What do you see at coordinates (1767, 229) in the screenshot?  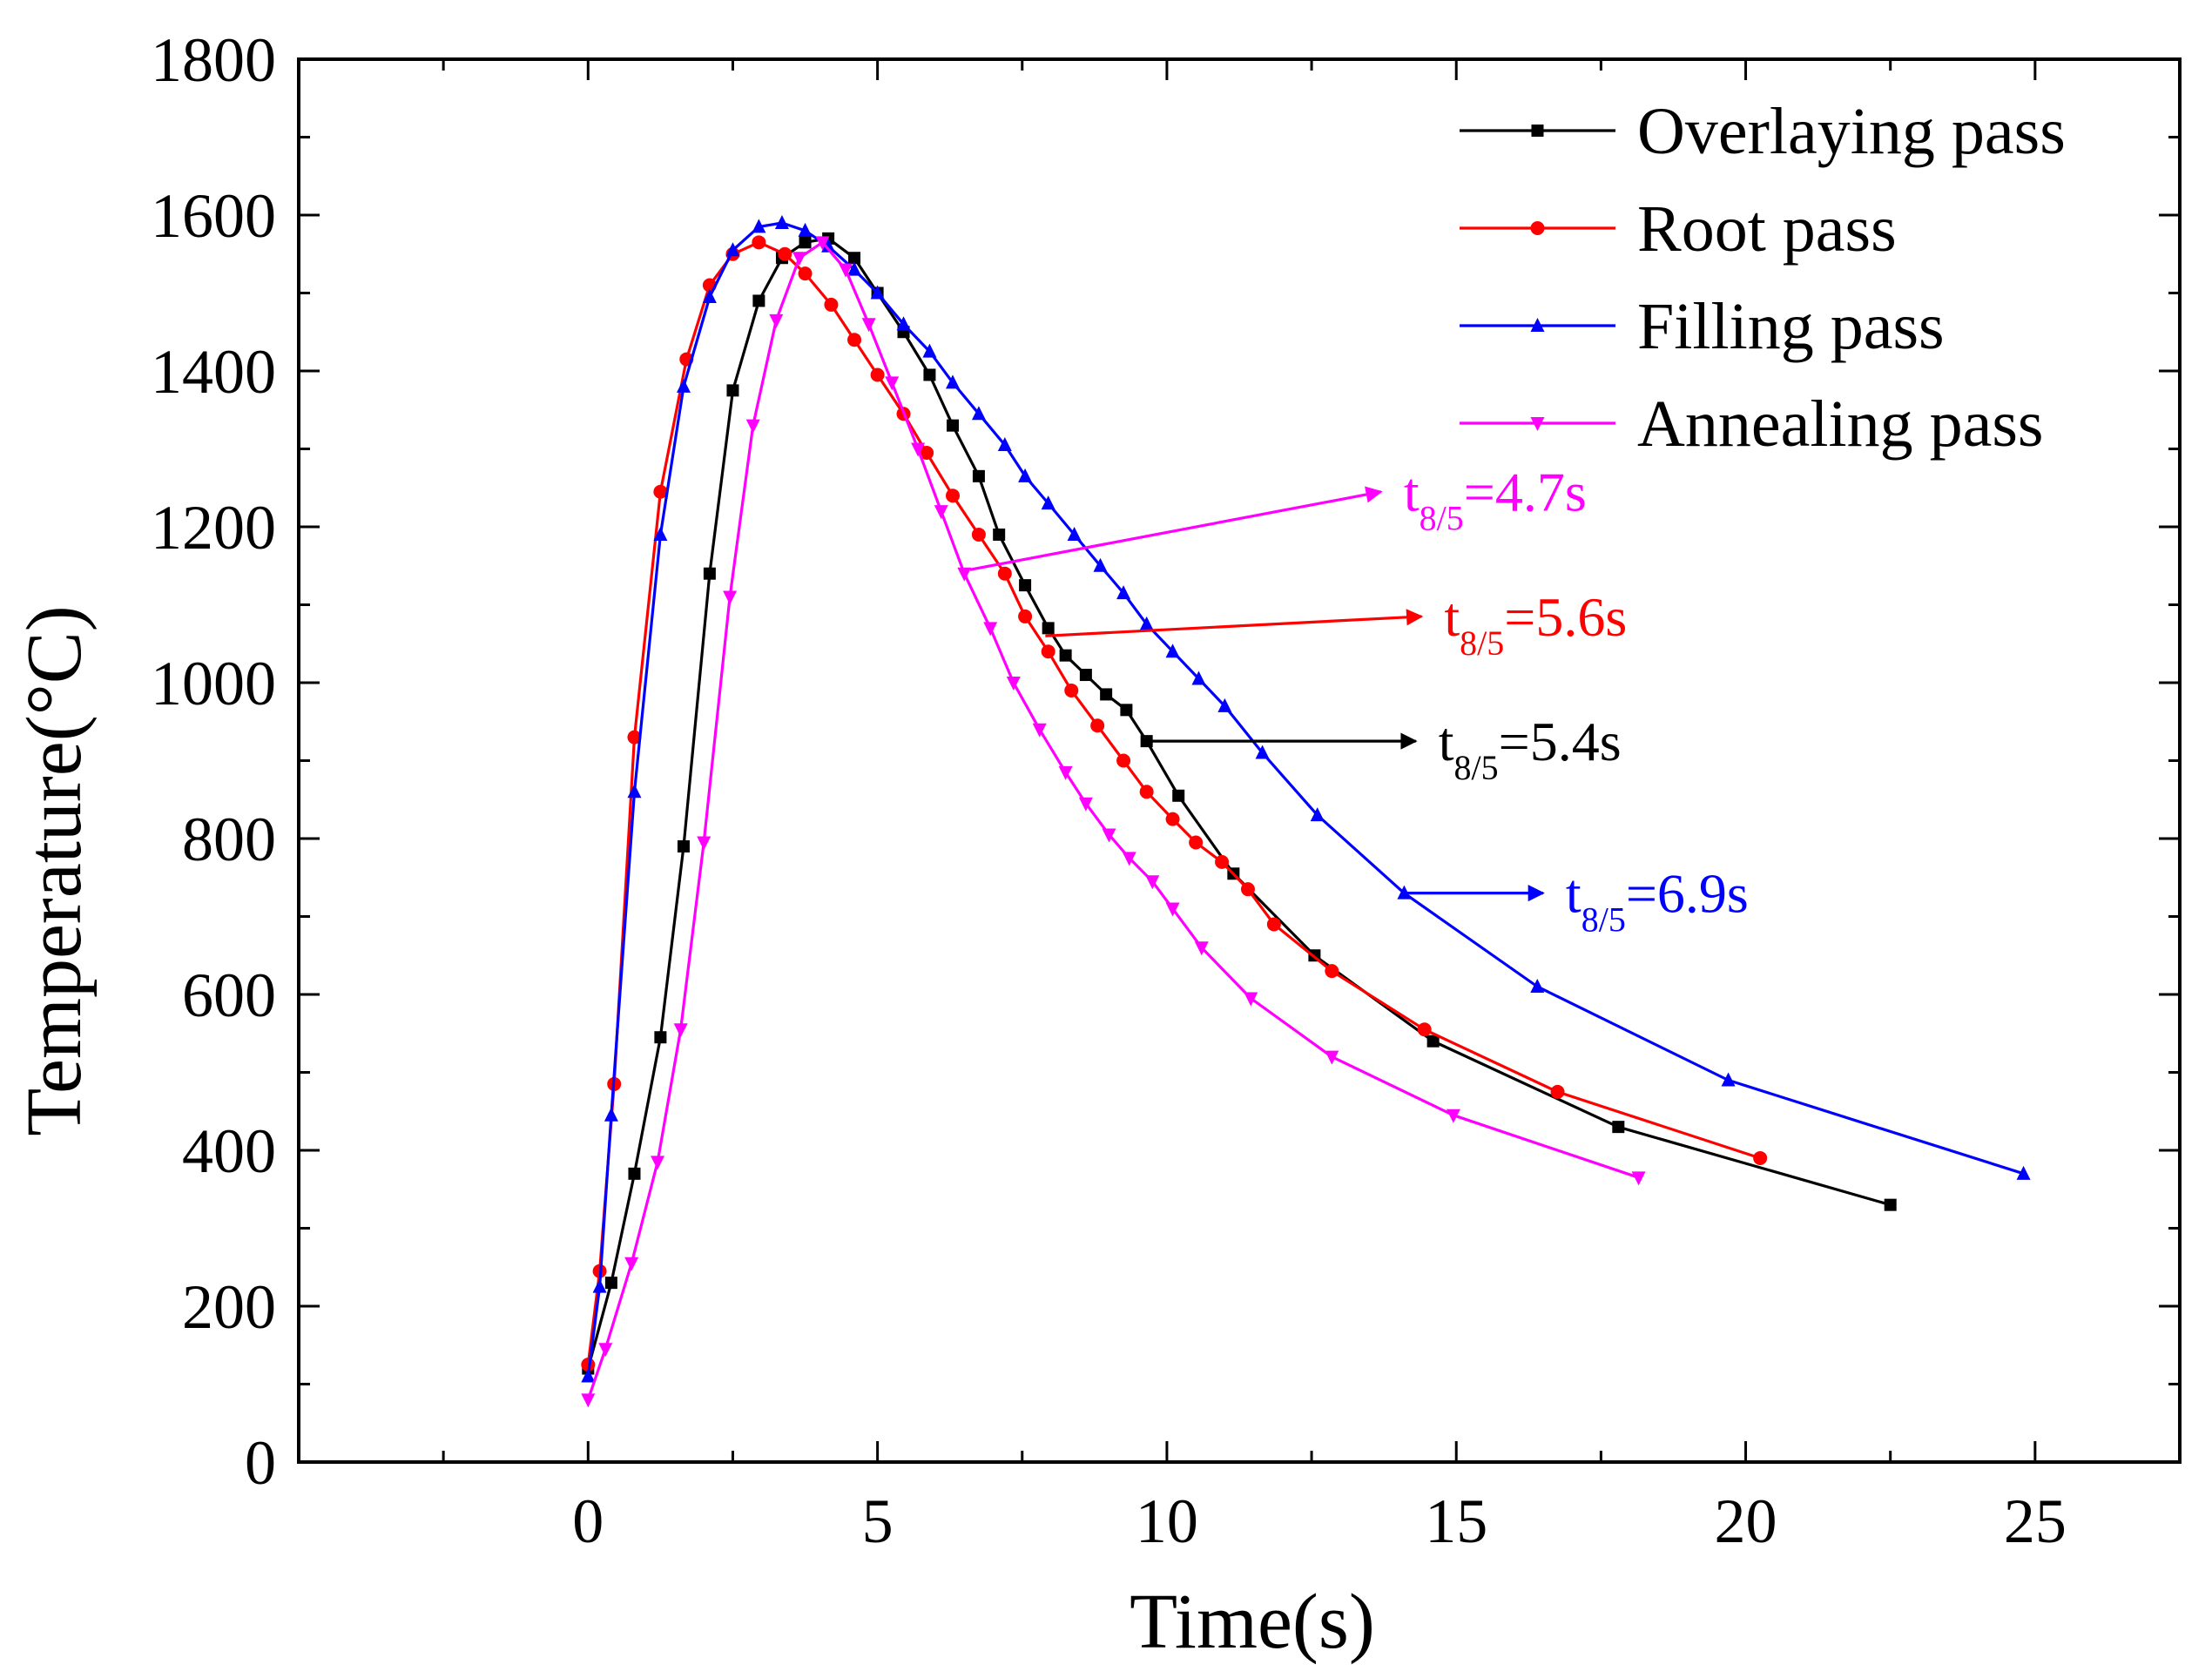 I see `legend-label: Root pass` at bounding box center [1767, 229].